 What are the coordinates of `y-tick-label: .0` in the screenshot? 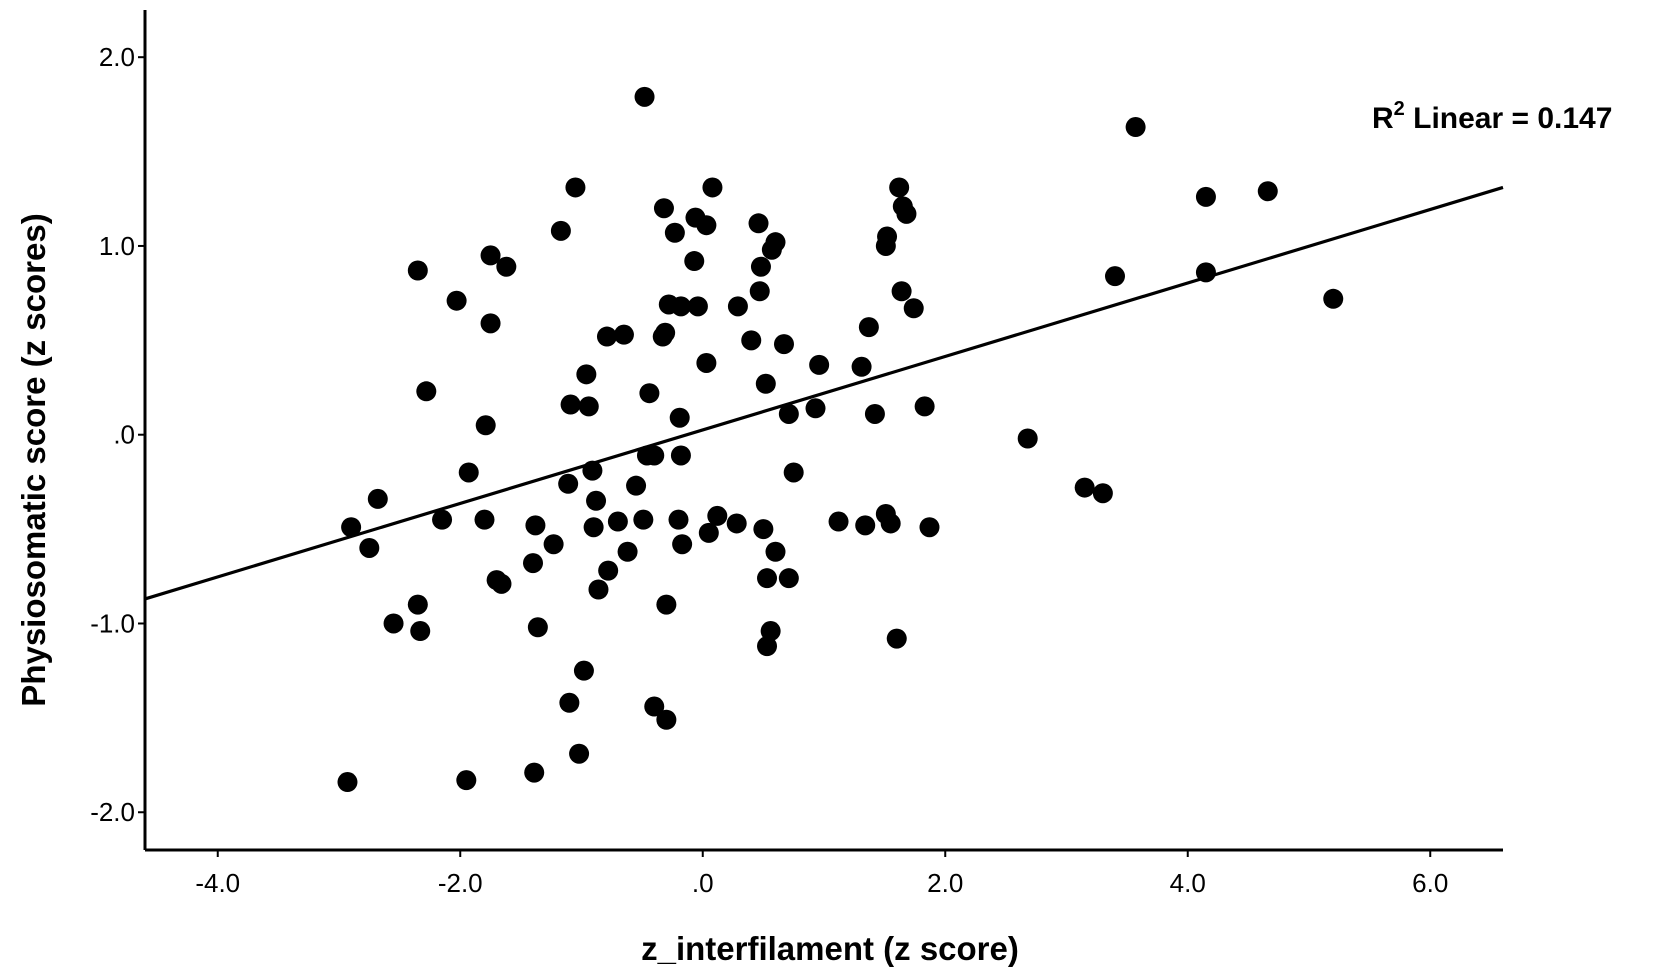 It's located at (124, 435).